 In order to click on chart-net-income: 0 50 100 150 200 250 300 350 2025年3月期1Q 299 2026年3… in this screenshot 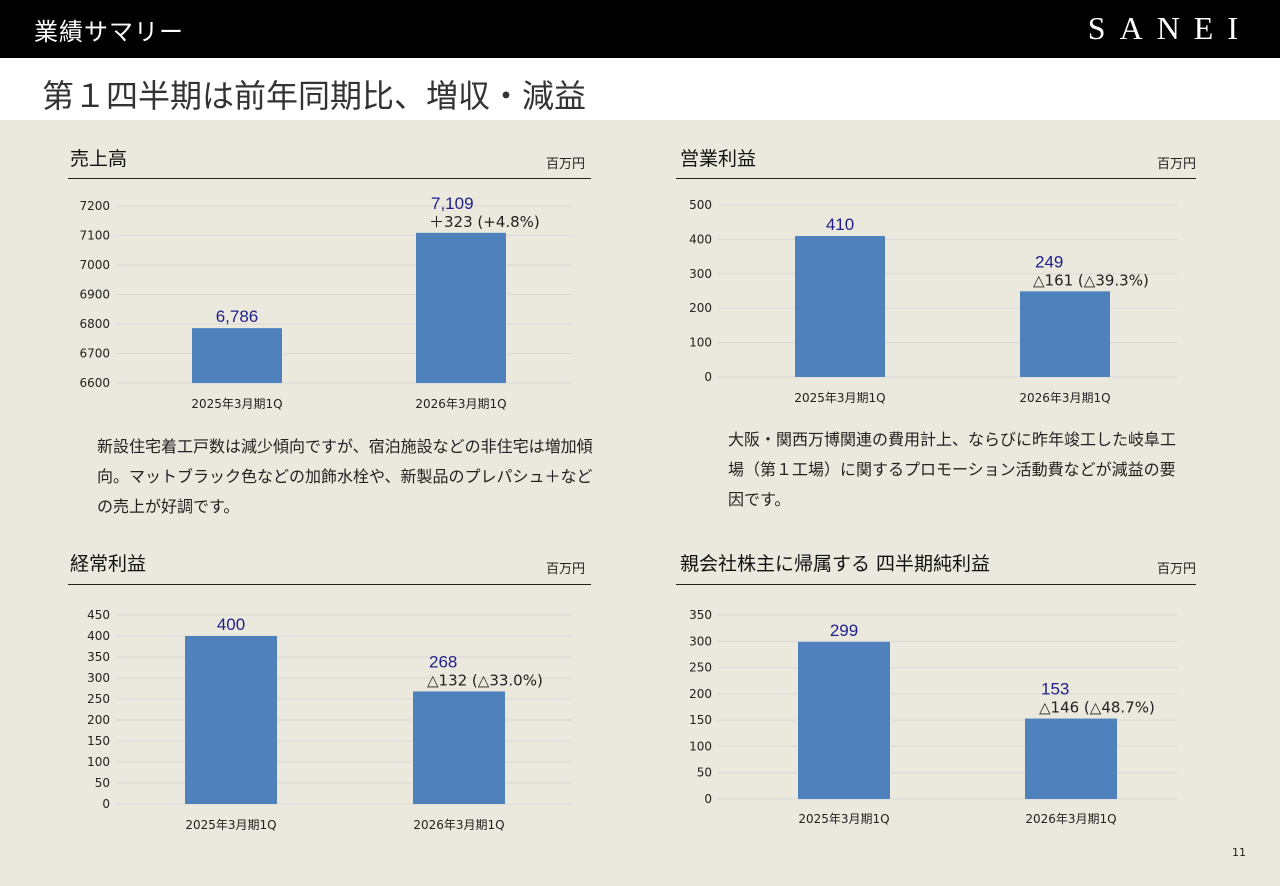, I will do `click(933, 717)`.